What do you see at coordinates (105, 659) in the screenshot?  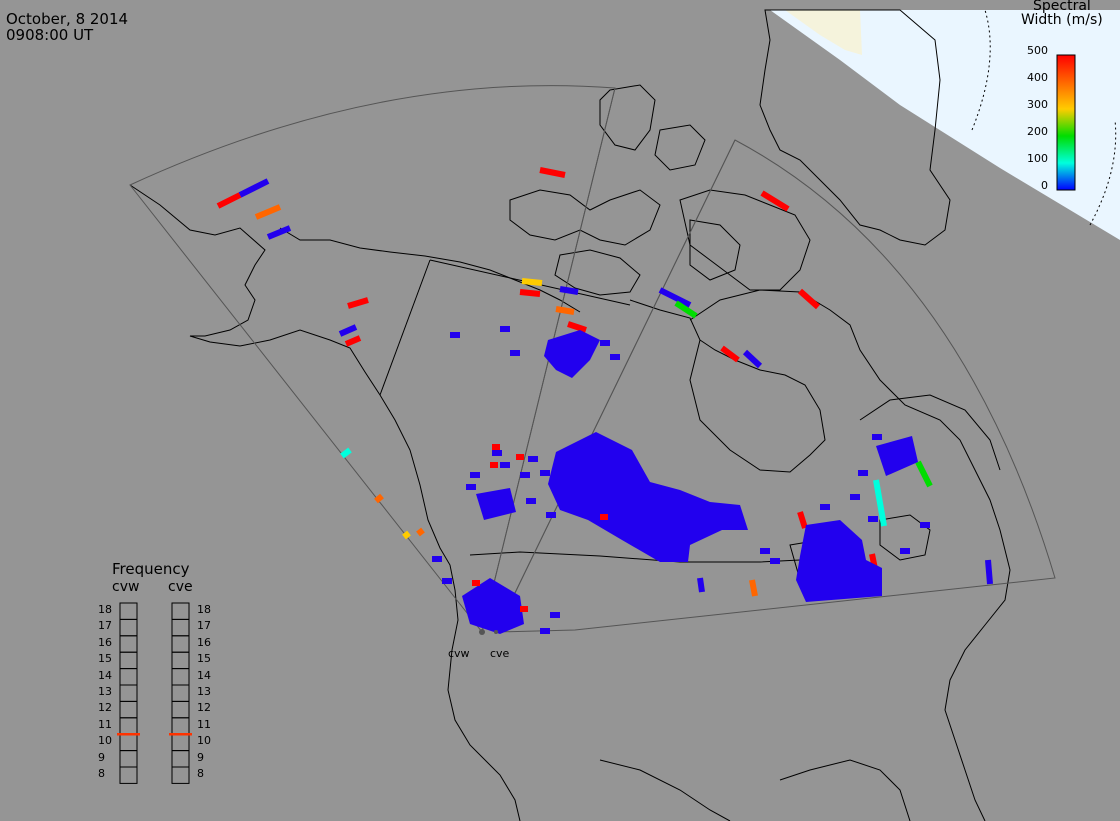 I see `frequency-level-left: 15` at bounding box center [105, 659].